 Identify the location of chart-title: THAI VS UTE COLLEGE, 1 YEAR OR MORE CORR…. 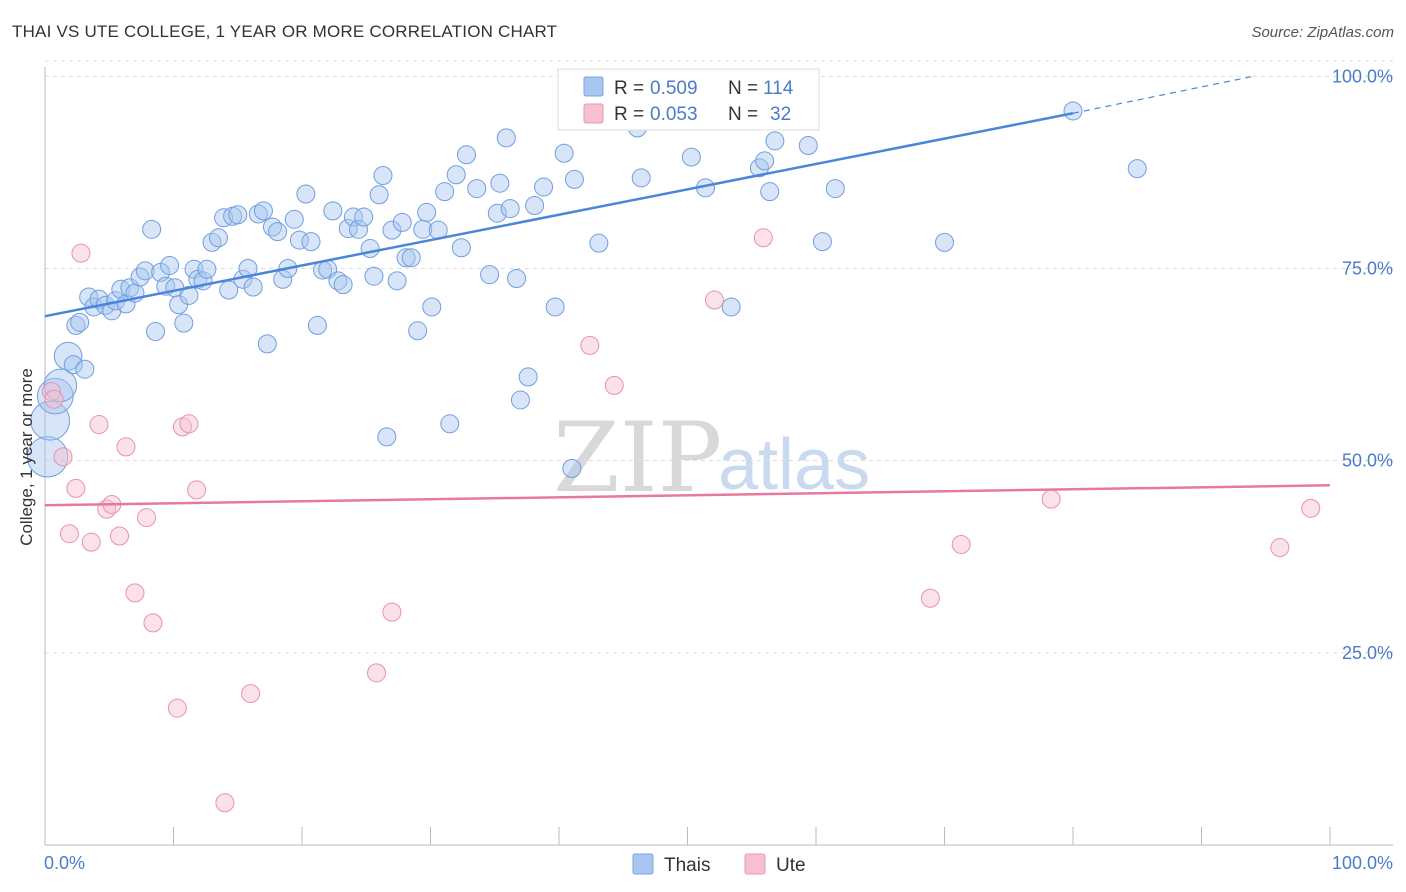
(285, 31).